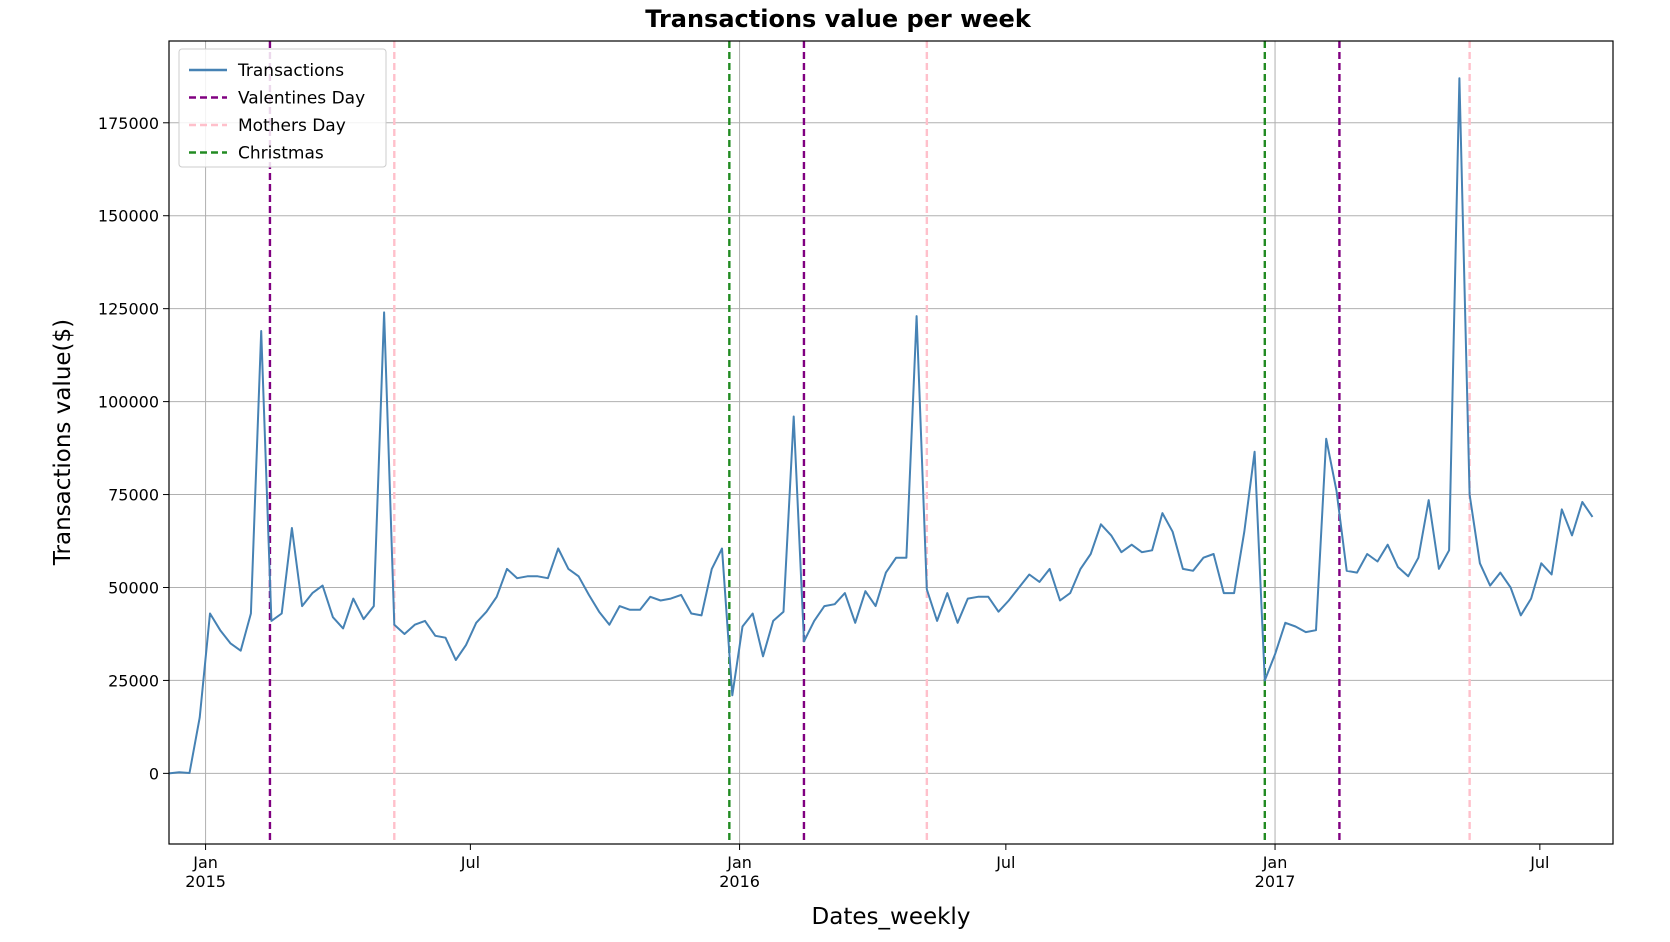 Image resolution: width=1670 pixels, height=942 pixels. I want to click on y-tick-label: 175000, so click(128, 123).